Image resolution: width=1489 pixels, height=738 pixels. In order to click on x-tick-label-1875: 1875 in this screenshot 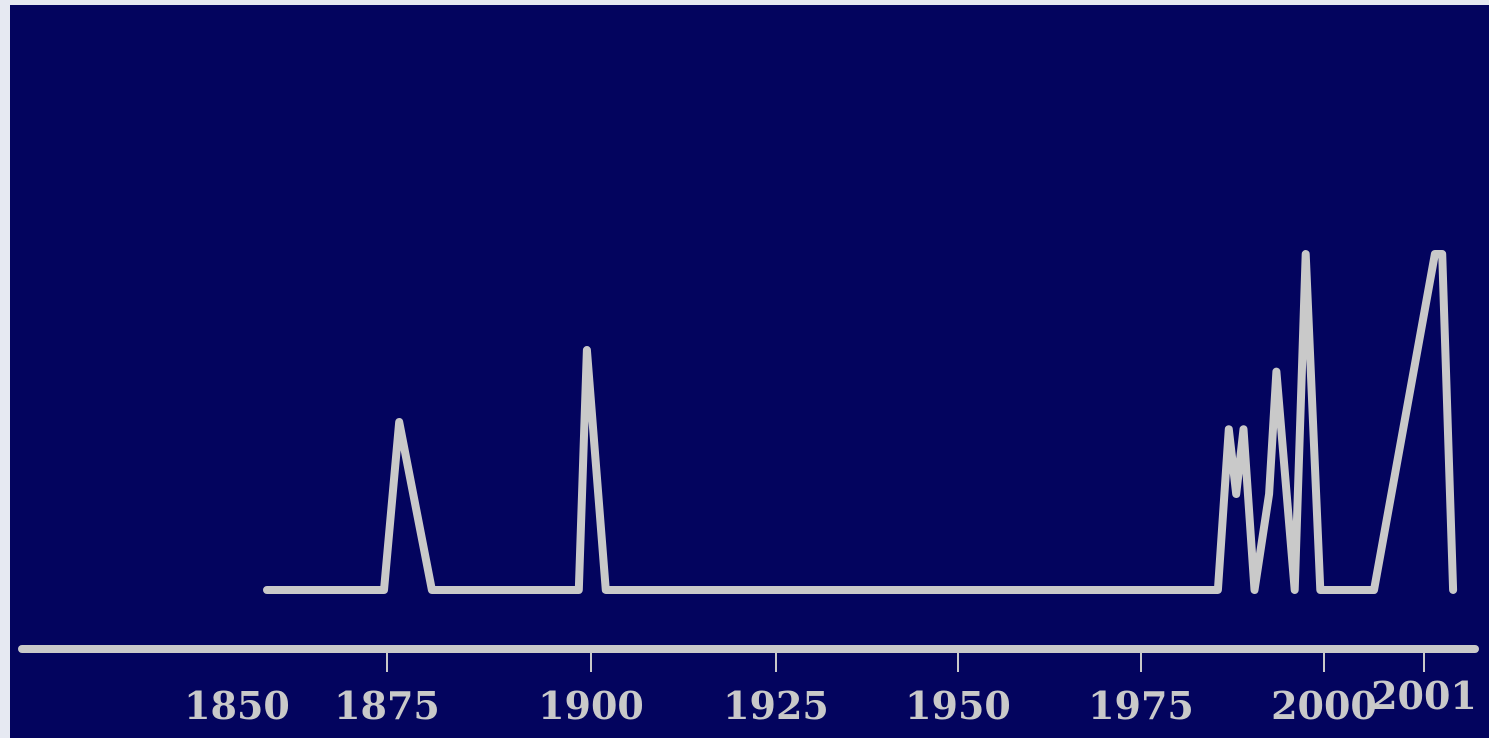, I will do `click(387, 705)`.